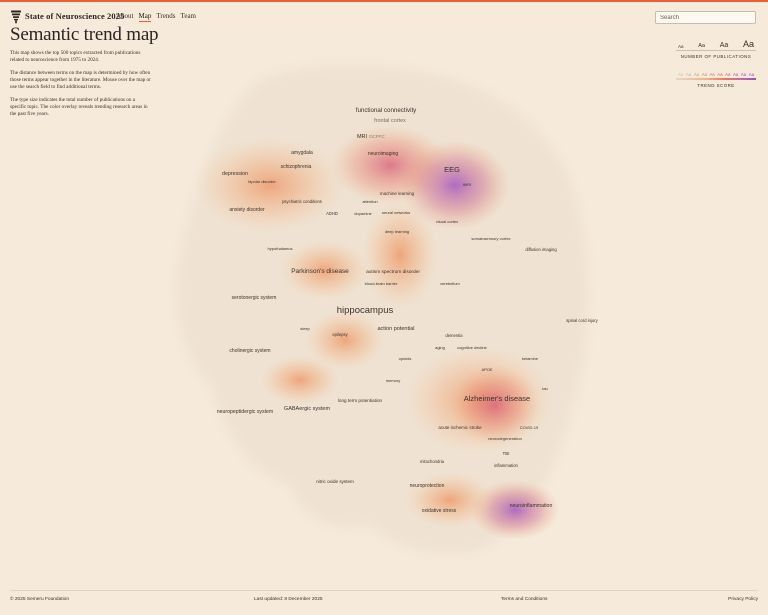 The image size is (768, 615). Describe the element at coordinates (447, 221) in the screenshot. I see `map-term: visual cortex` at that location.